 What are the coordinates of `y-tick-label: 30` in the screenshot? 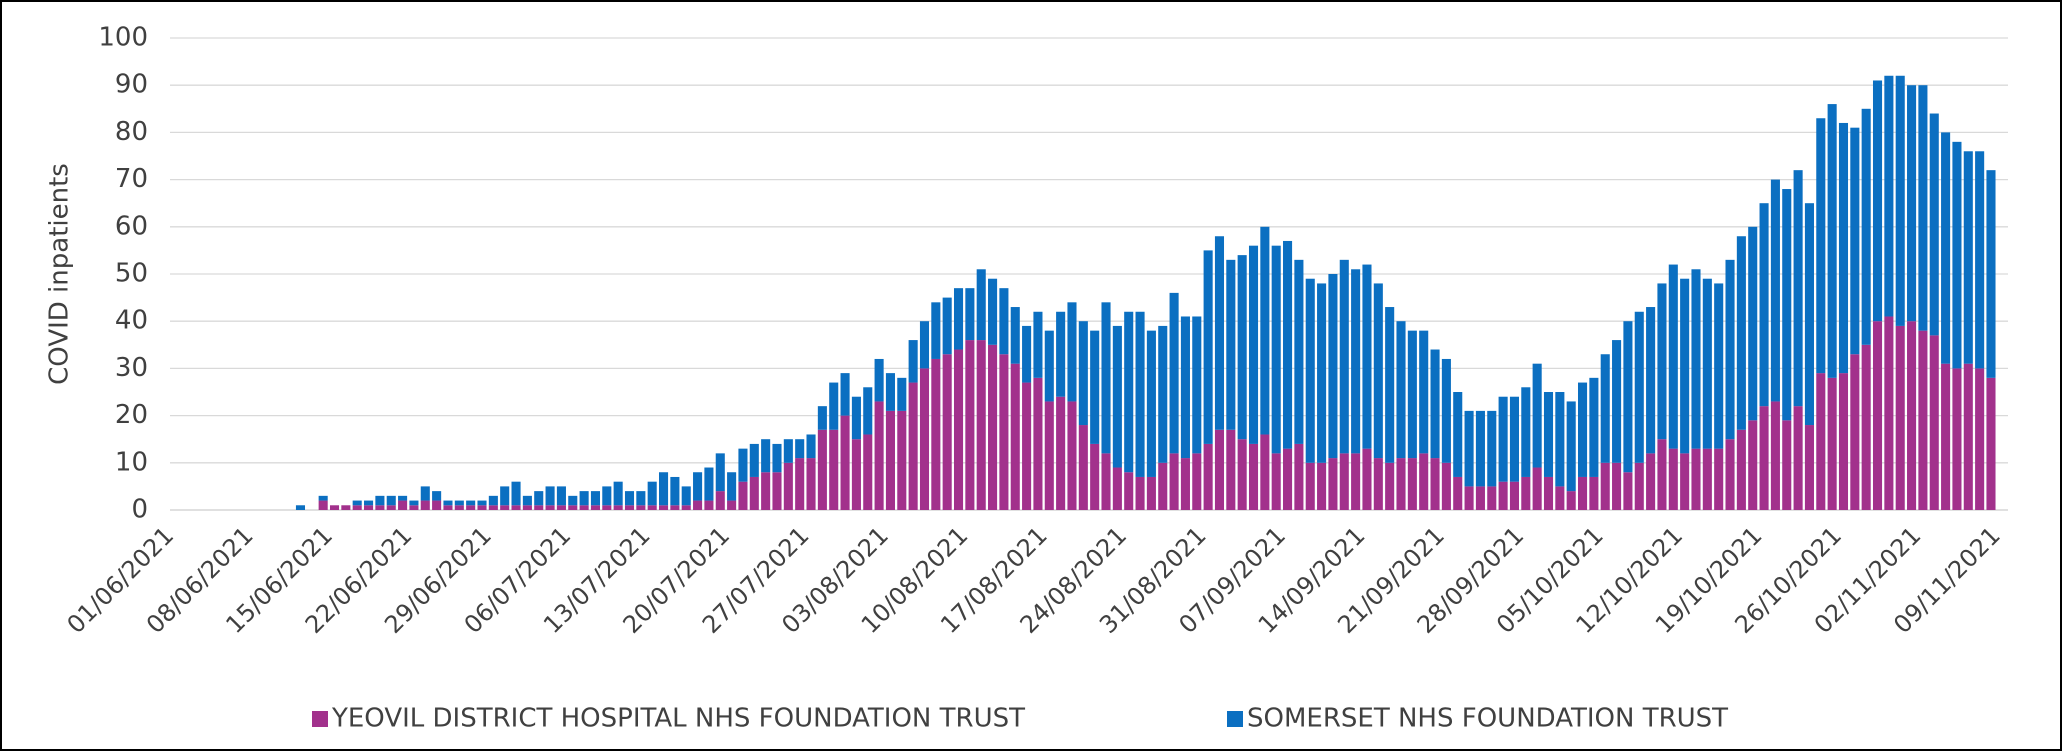 It's located at (131, 368).